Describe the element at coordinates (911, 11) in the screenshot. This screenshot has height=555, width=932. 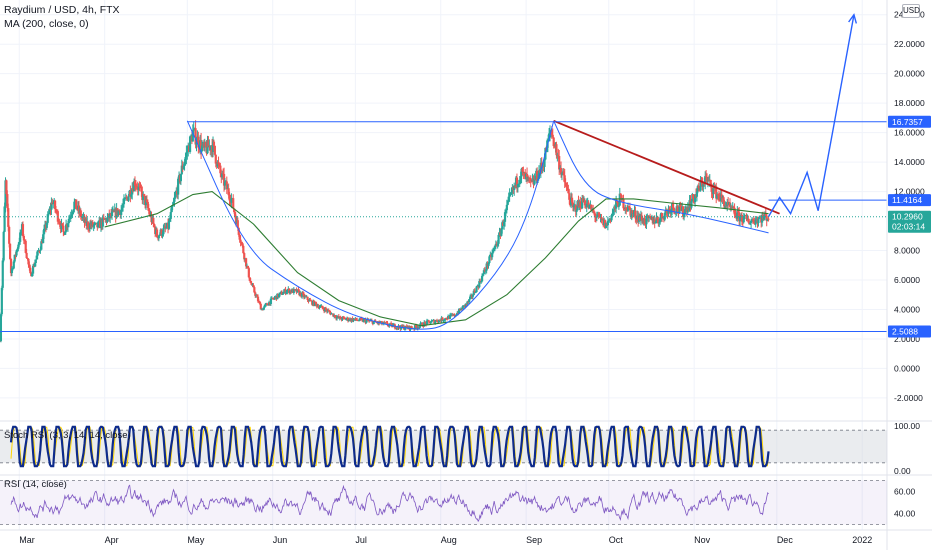
I see `currency-button: USD` at that location.